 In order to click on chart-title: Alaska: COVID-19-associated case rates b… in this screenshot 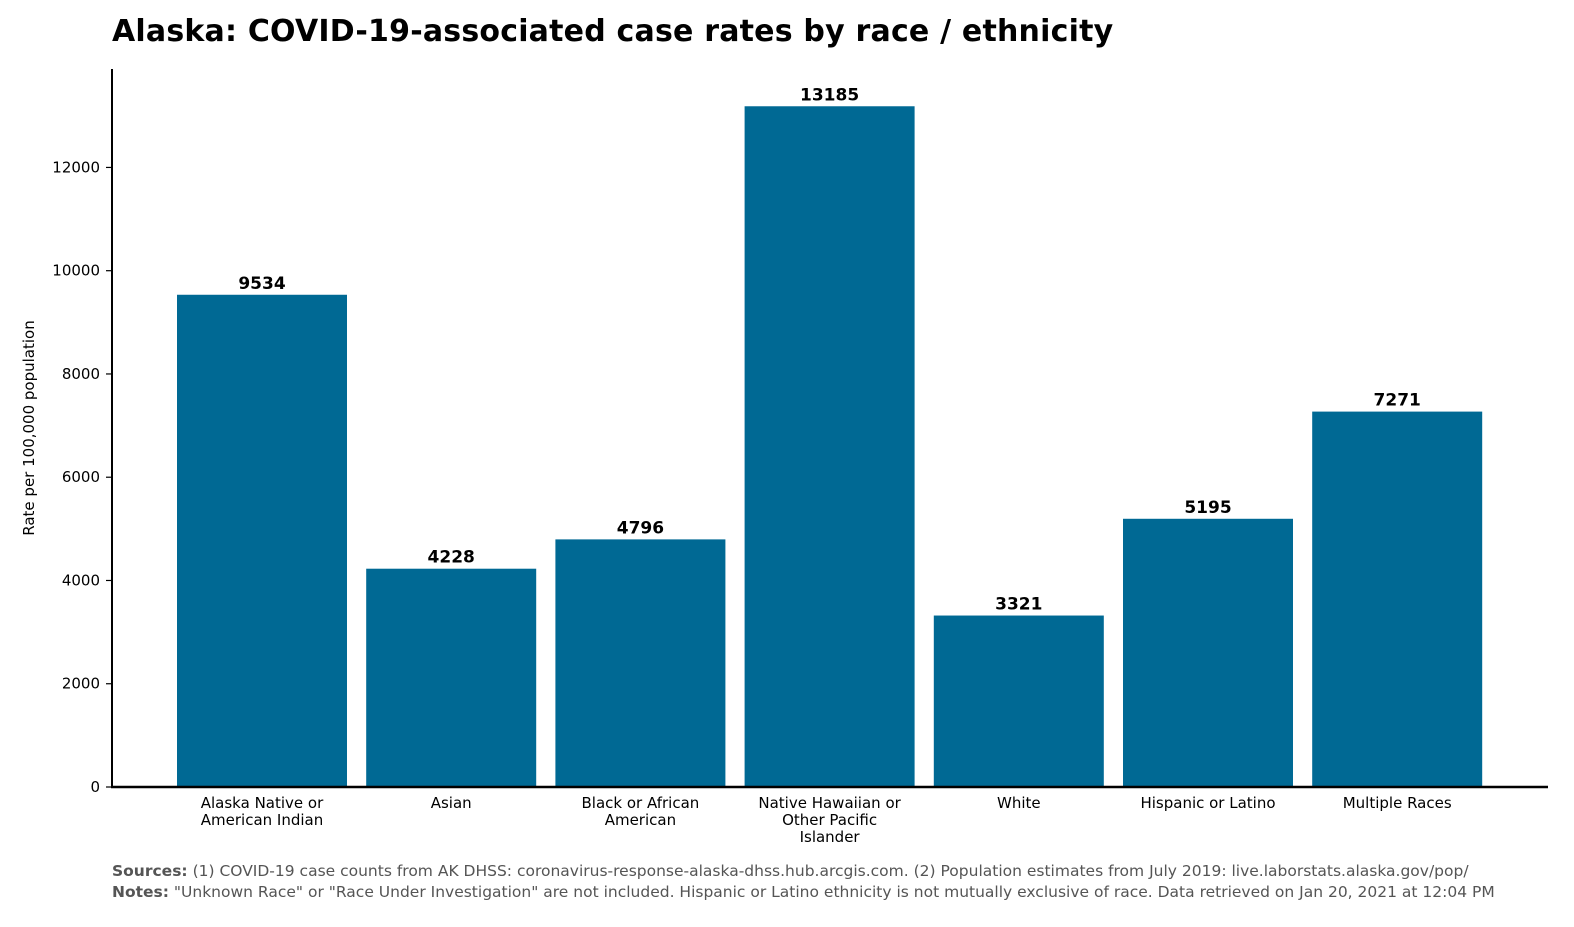, I will do `click(613, 31)`.